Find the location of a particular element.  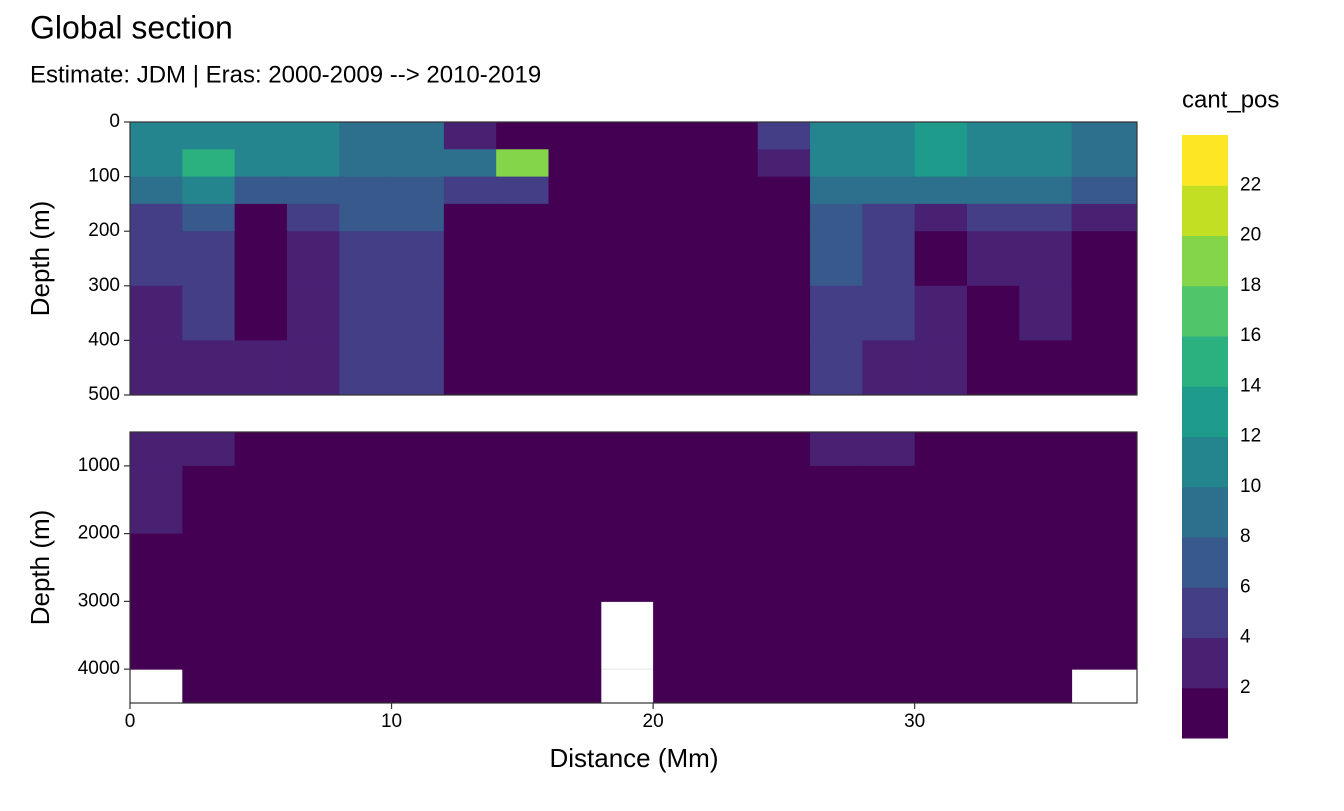

y-tick-label: 4000 is located at coordinates (99, 668).